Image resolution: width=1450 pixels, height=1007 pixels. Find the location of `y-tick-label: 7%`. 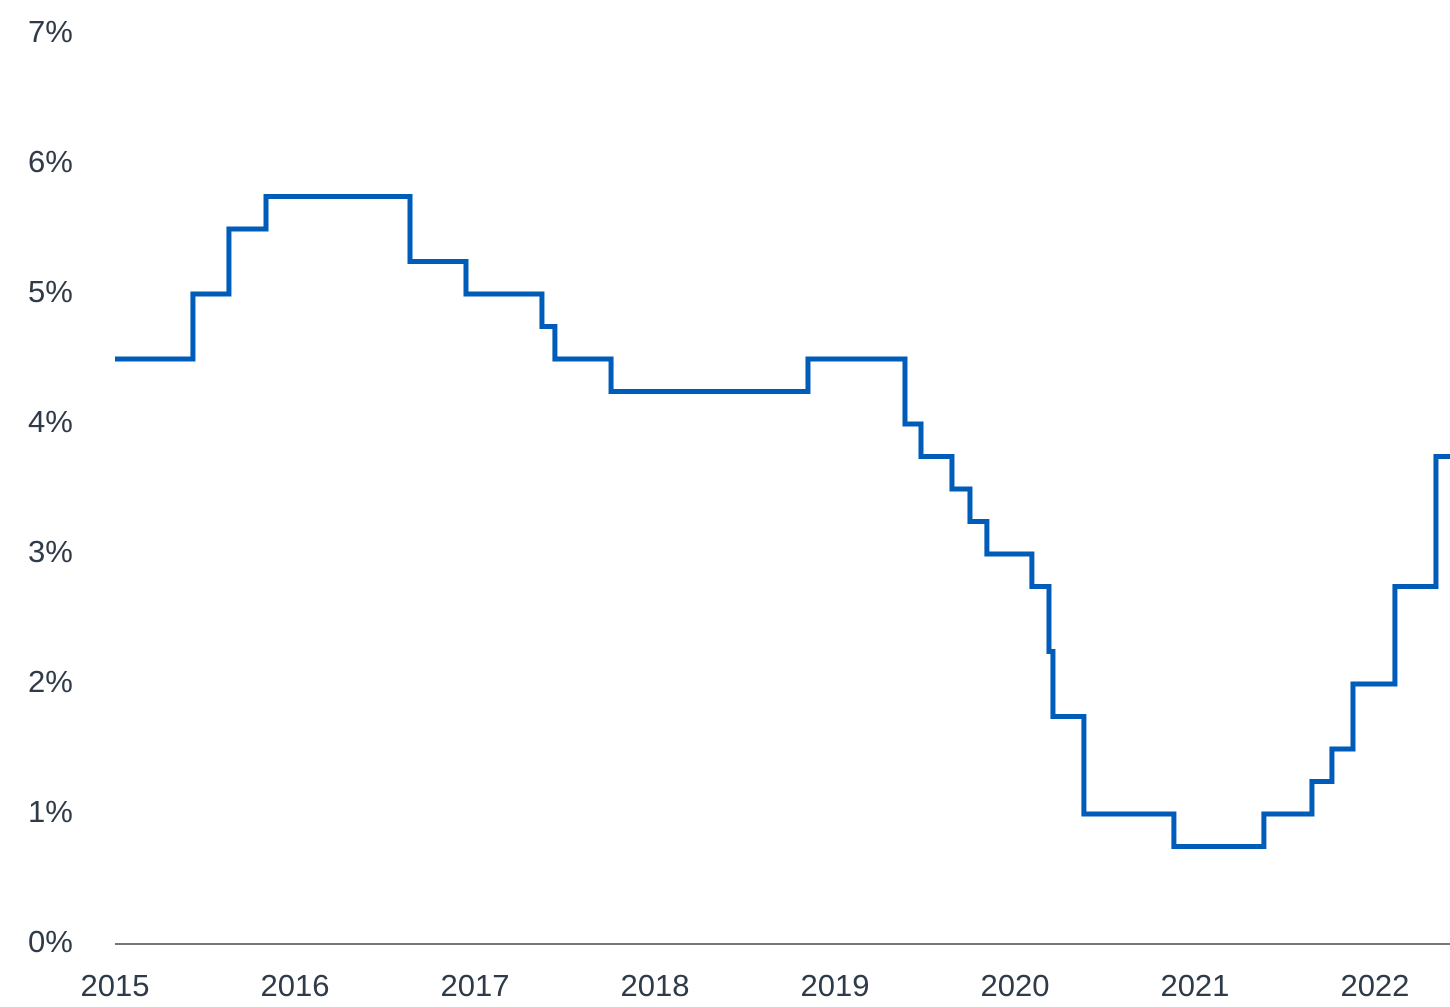

y-tick-label: 7% is located at coordinates (50, 31).